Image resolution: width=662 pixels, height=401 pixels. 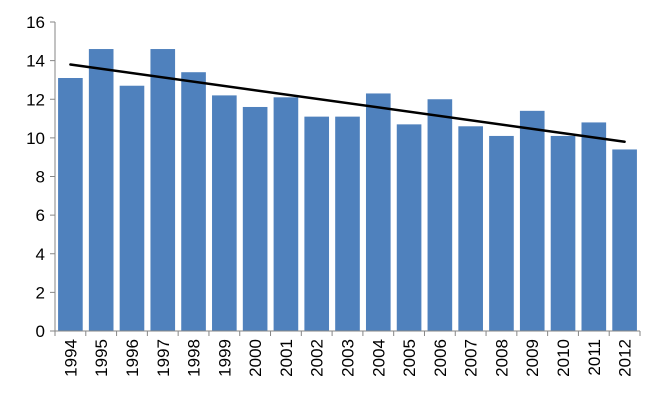 What do you see at coordinates (40, 331) in the screenshot?
I see `y-tick-label: 0` at bounding box center [40, 331].